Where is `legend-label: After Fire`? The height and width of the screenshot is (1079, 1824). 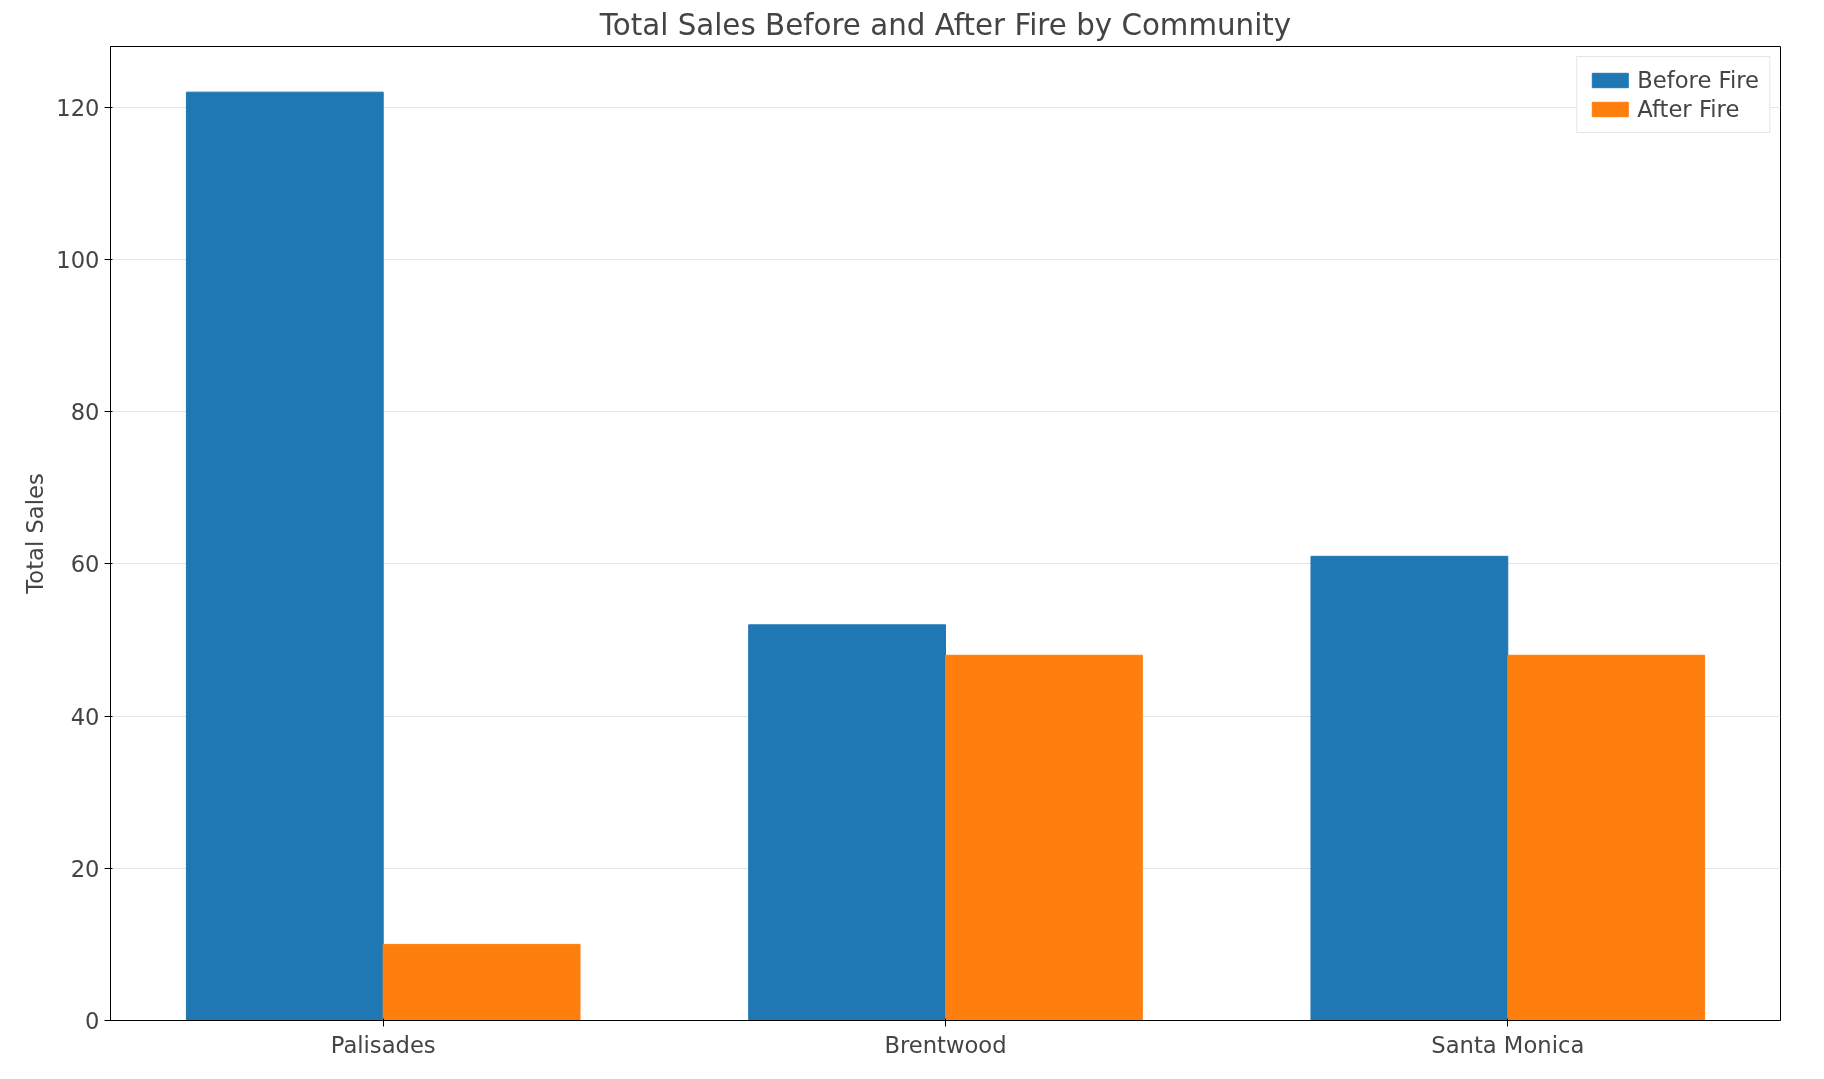
legend-label: After Fire is located at coordinates (1688, 109).